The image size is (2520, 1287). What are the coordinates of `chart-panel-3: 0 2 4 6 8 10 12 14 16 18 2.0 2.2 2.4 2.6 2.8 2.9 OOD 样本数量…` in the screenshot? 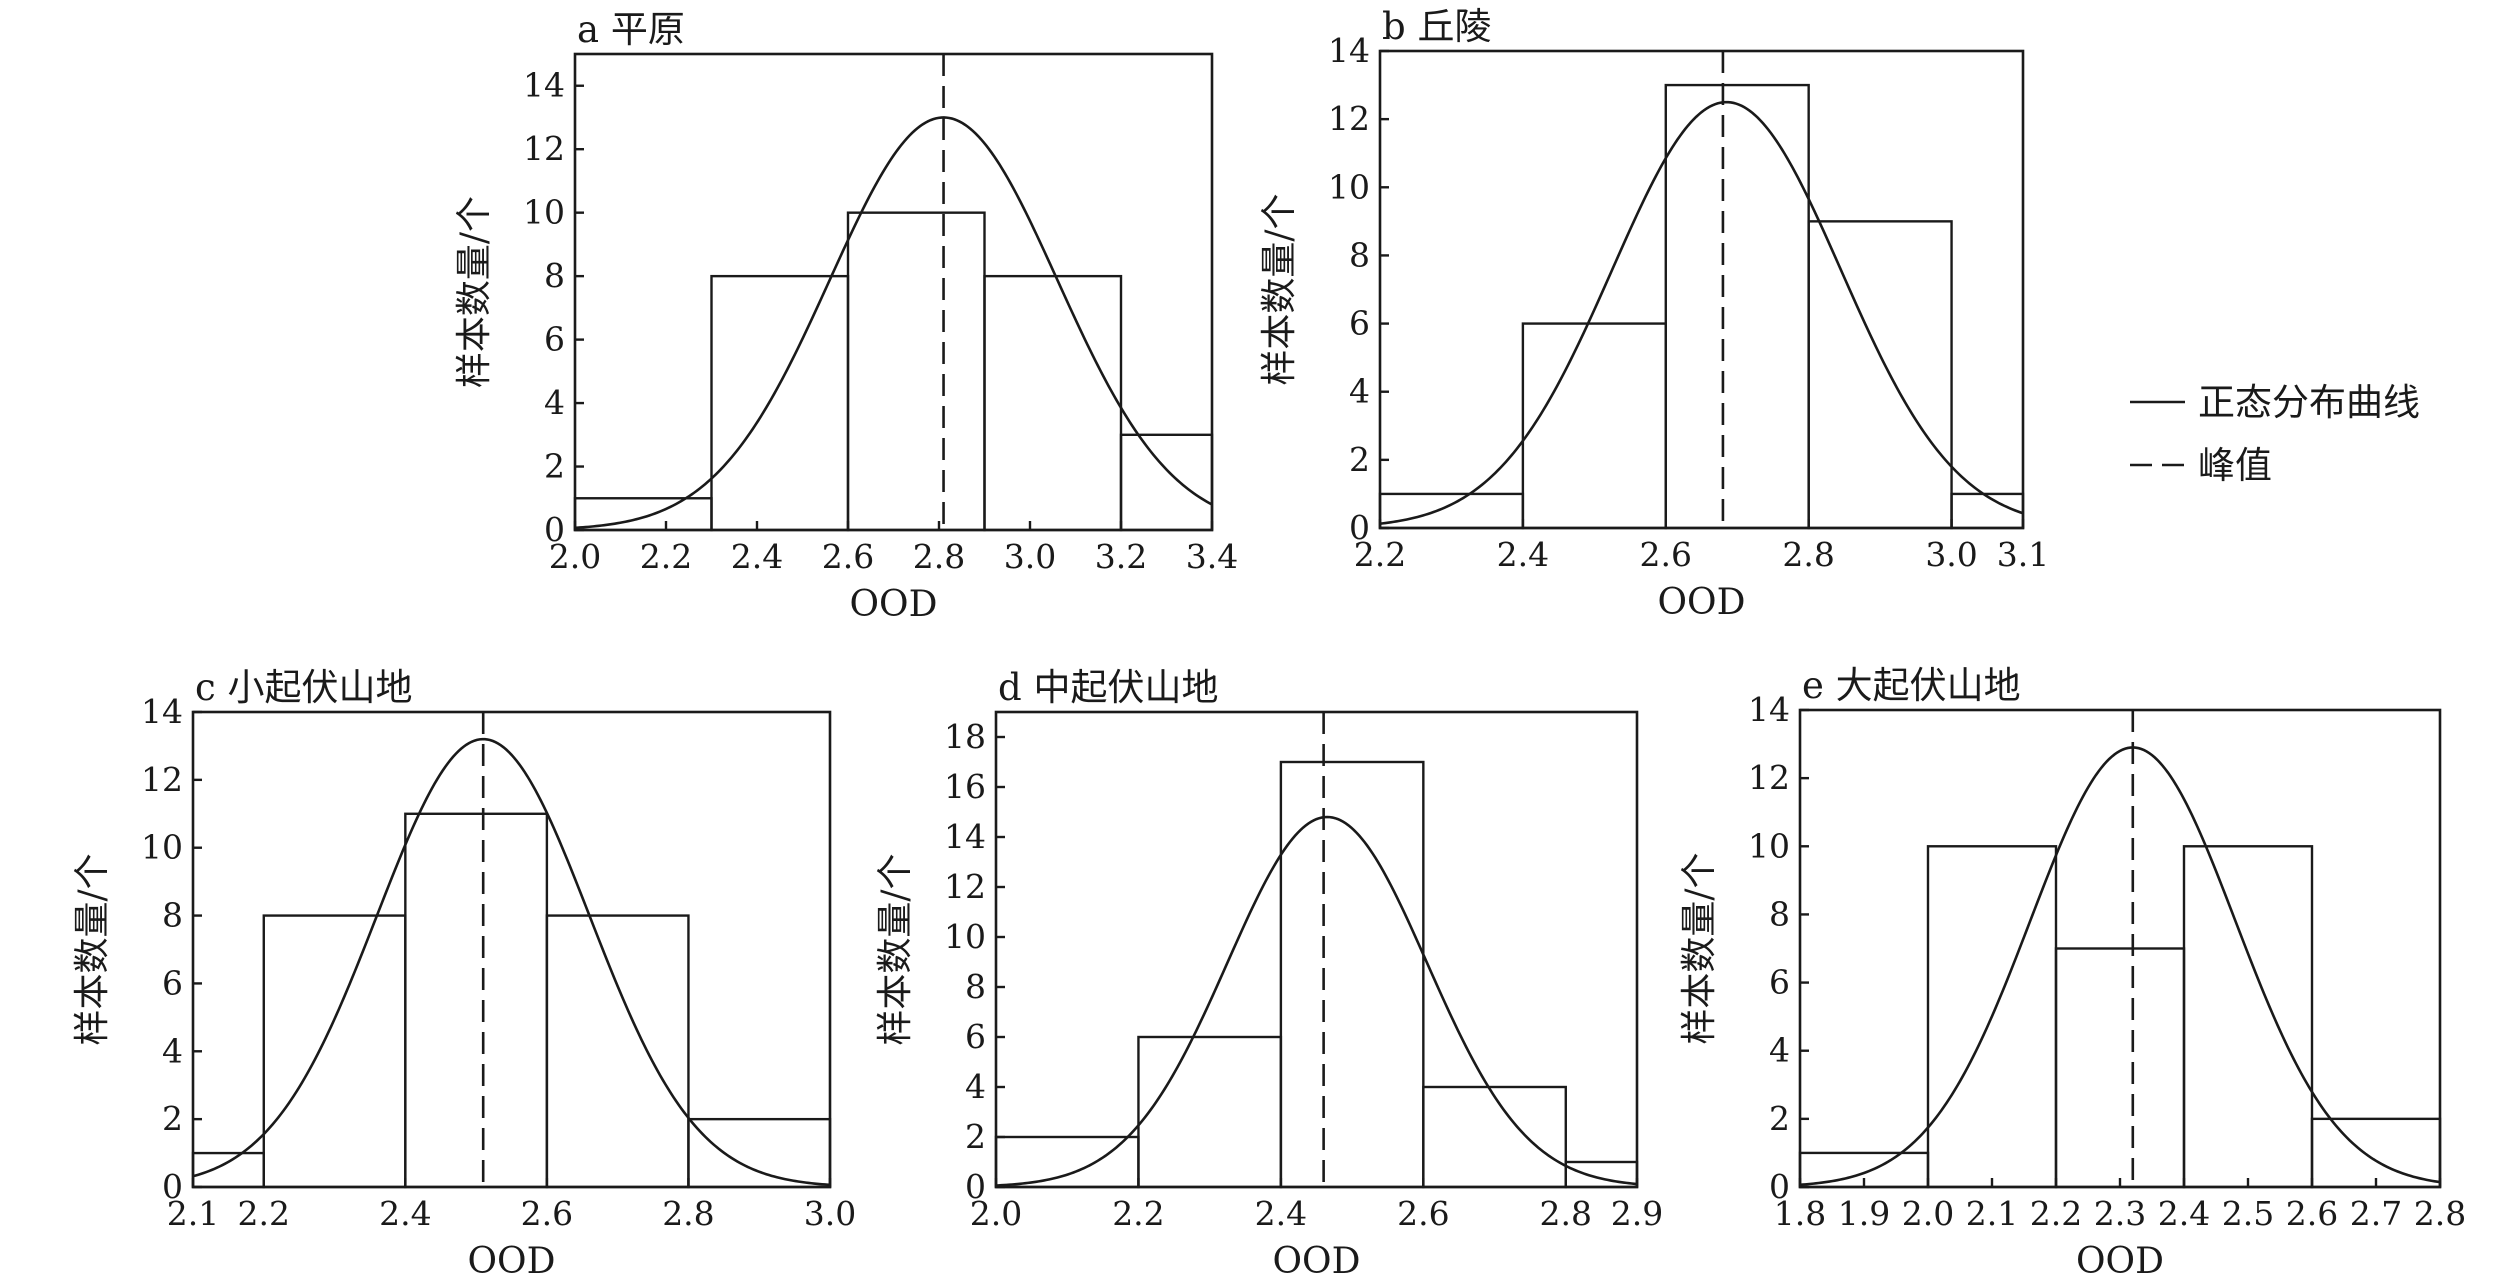 It's located at (1269, 974).